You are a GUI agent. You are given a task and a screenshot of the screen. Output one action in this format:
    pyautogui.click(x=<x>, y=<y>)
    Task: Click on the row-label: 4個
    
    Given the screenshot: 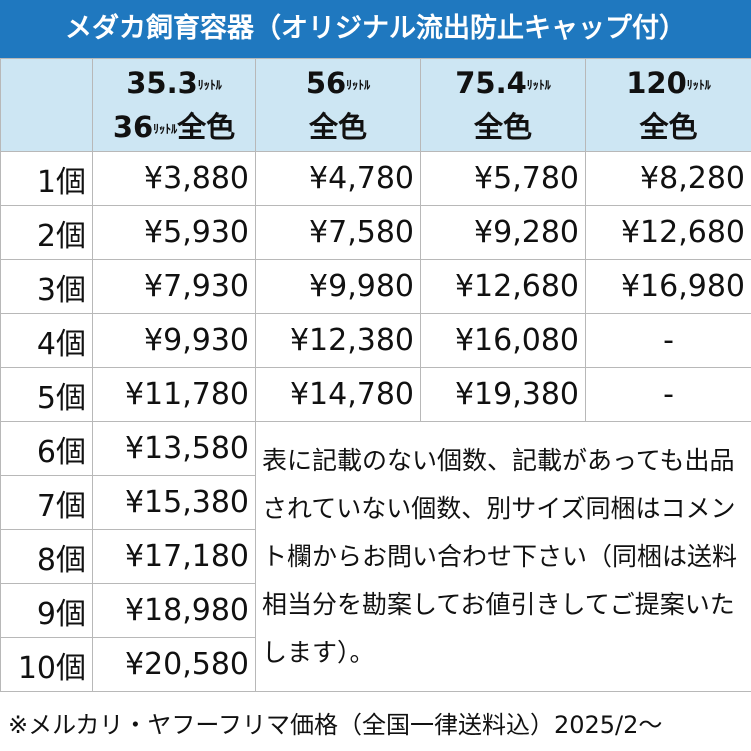 What is the action you would take?
    pyautogui.click(x=46, y=340)
    